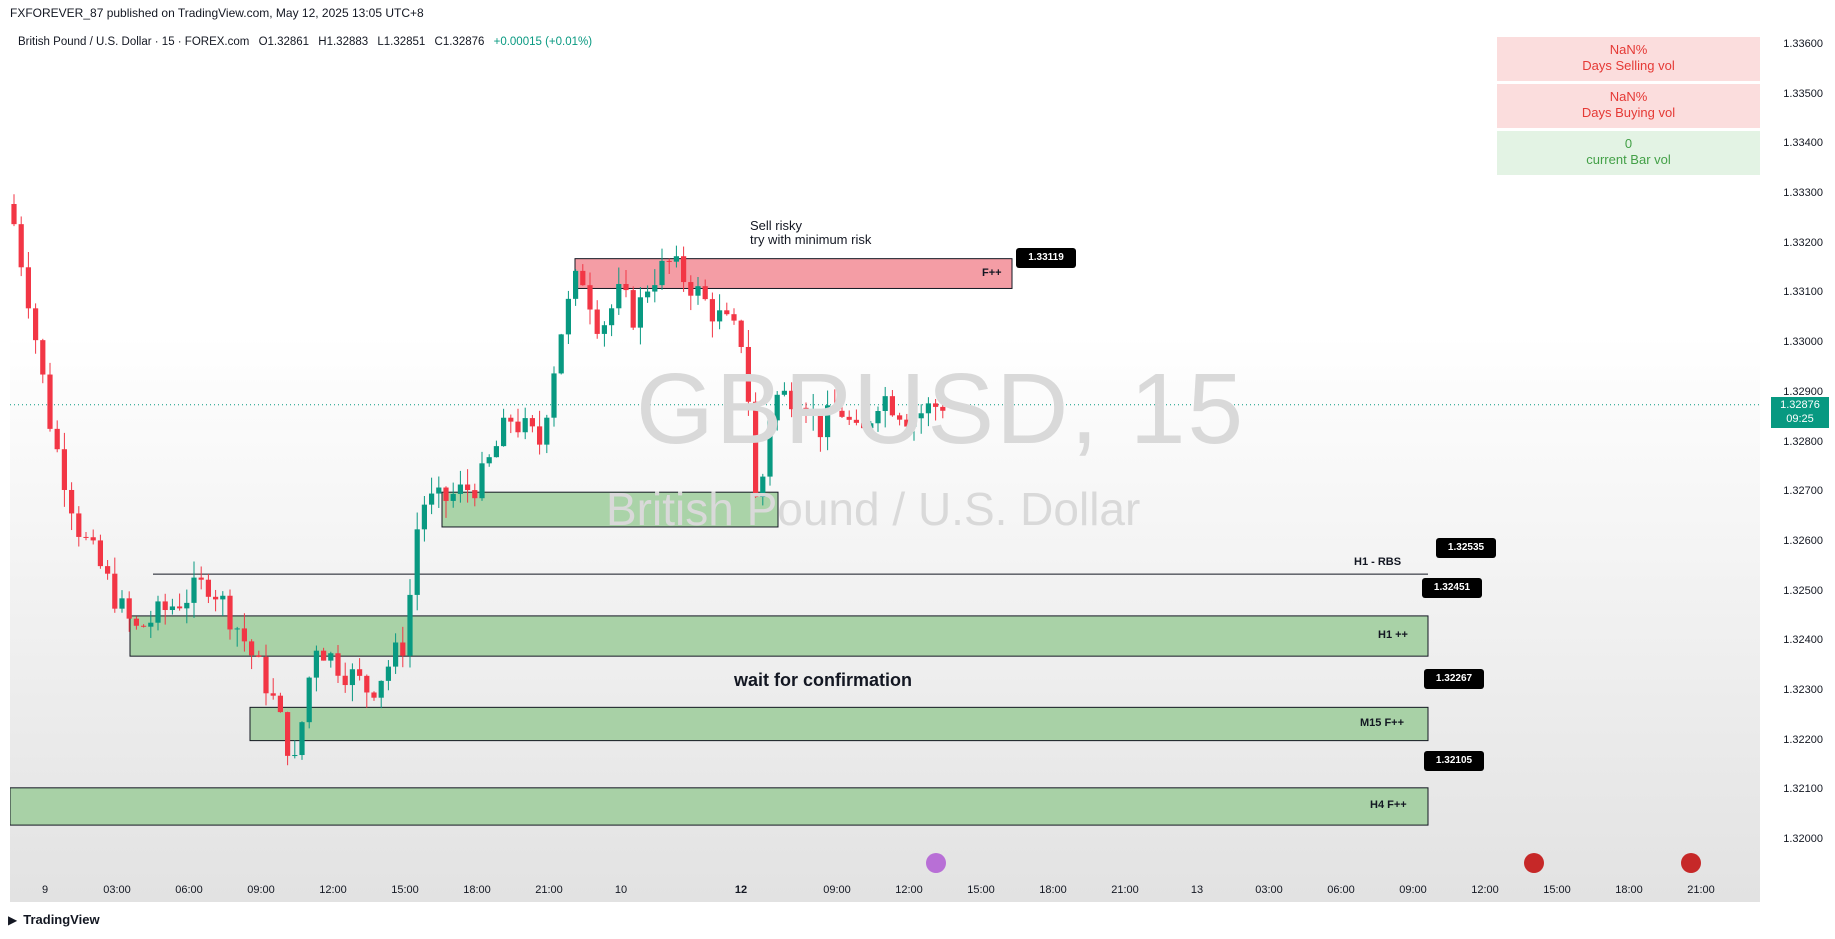 The image size is (1835, 939). Describe the element at coordinates (992, 272) in the screenshot. I see `zone-label: F++` at that location.